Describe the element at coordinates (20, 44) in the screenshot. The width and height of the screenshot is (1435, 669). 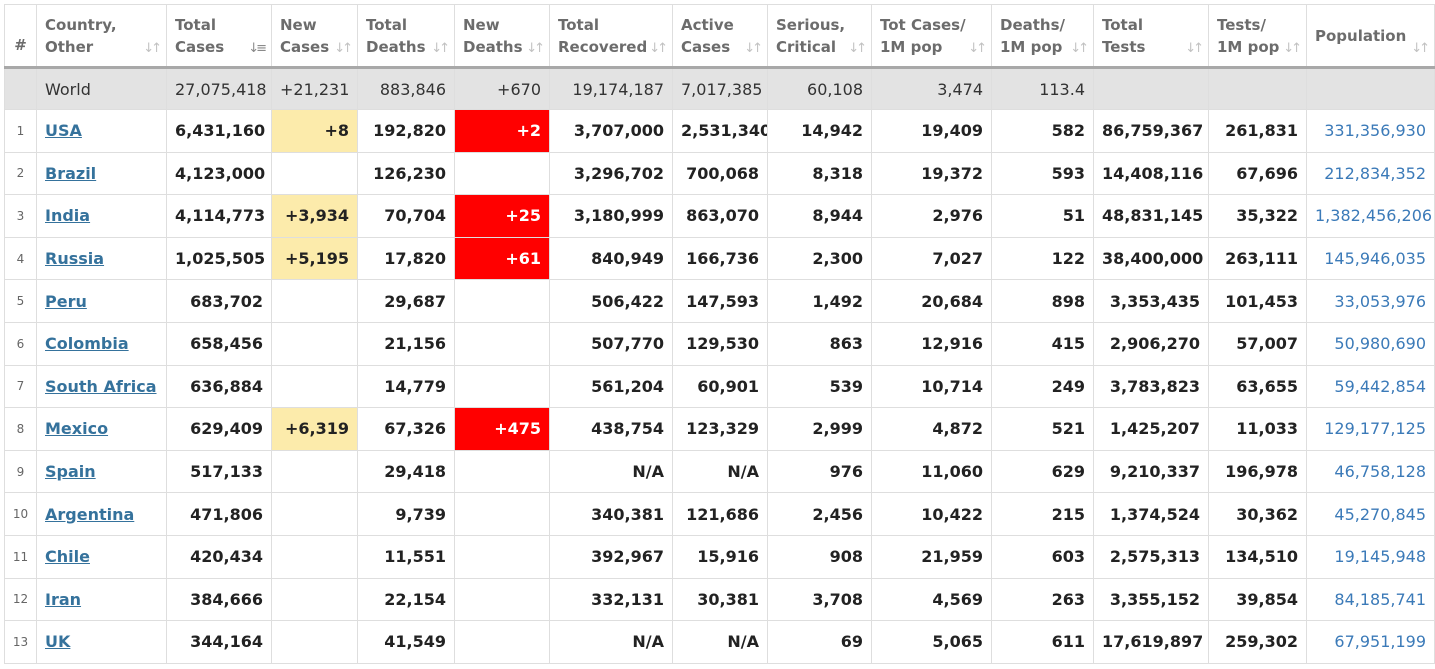
I see `column-header-label: #` at that location.